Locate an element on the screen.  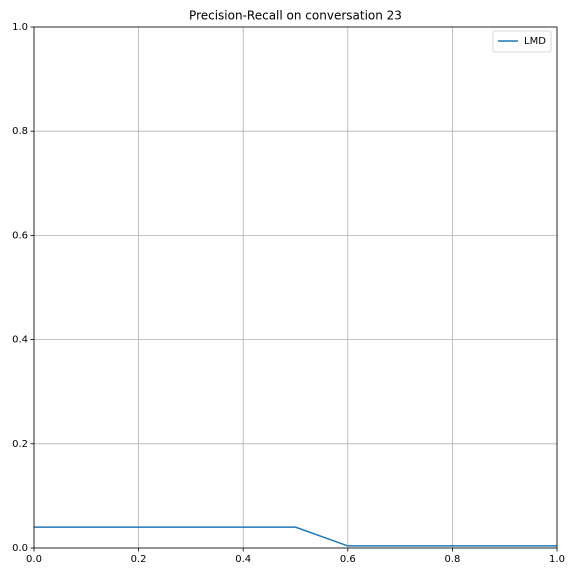
data-line is located at coordinates (295, 536).